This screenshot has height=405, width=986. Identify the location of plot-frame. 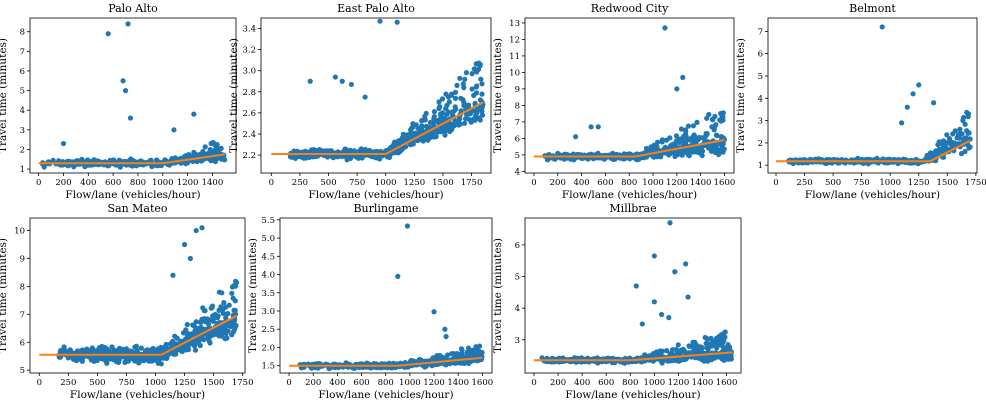
(376, 95).